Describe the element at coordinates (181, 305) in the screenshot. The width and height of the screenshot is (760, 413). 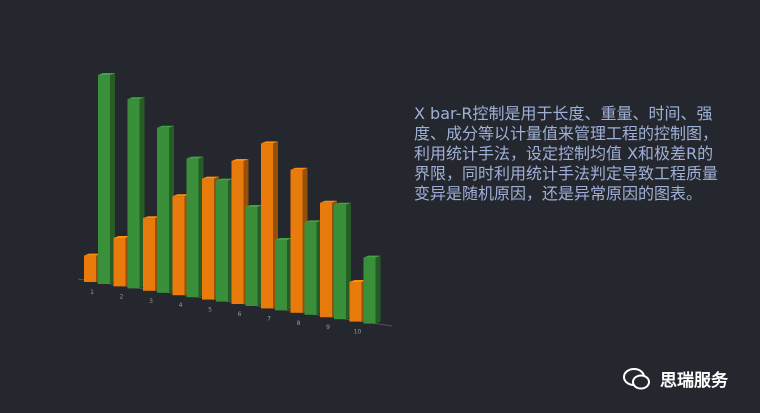
I see `x-tick-label: 4` at that location.